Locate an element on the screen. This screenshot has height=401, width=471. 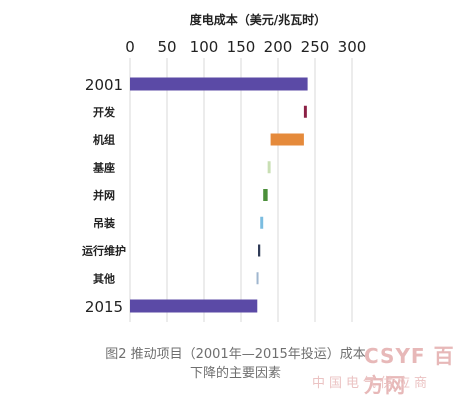
x-tick-label: 300 is located at coordinates (352, 47).